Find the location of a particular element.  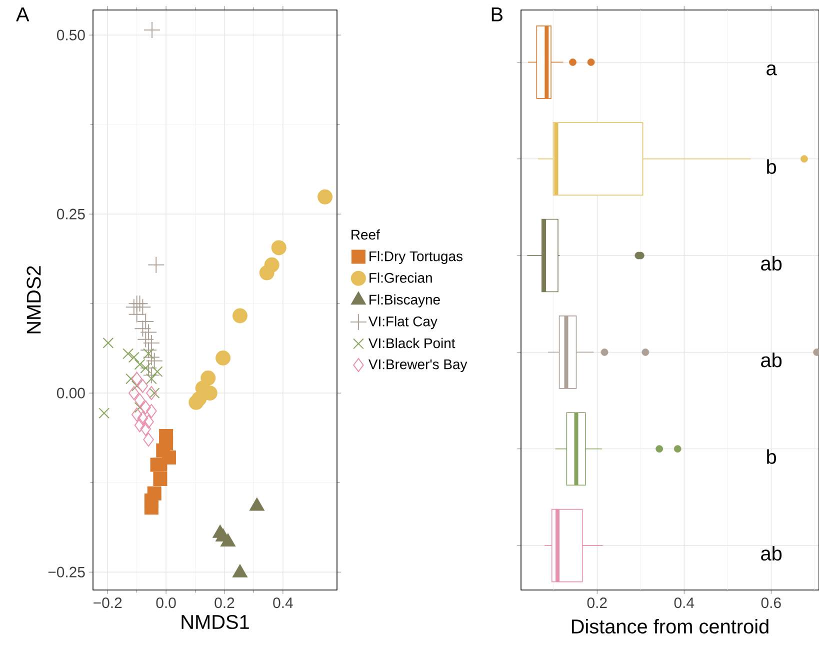

legend-label: Fl:Dry Tortugas is located at coordinates (416, 257).